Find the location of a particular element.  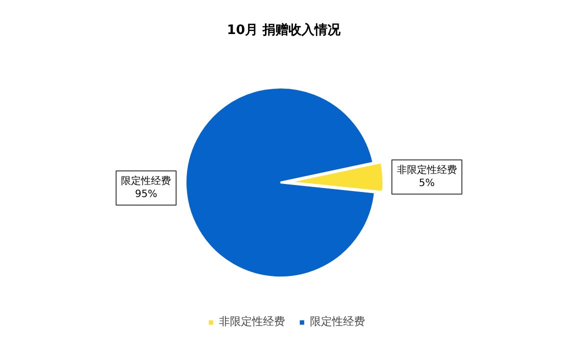

data-label: 5% is located at coordinates (426, 184).